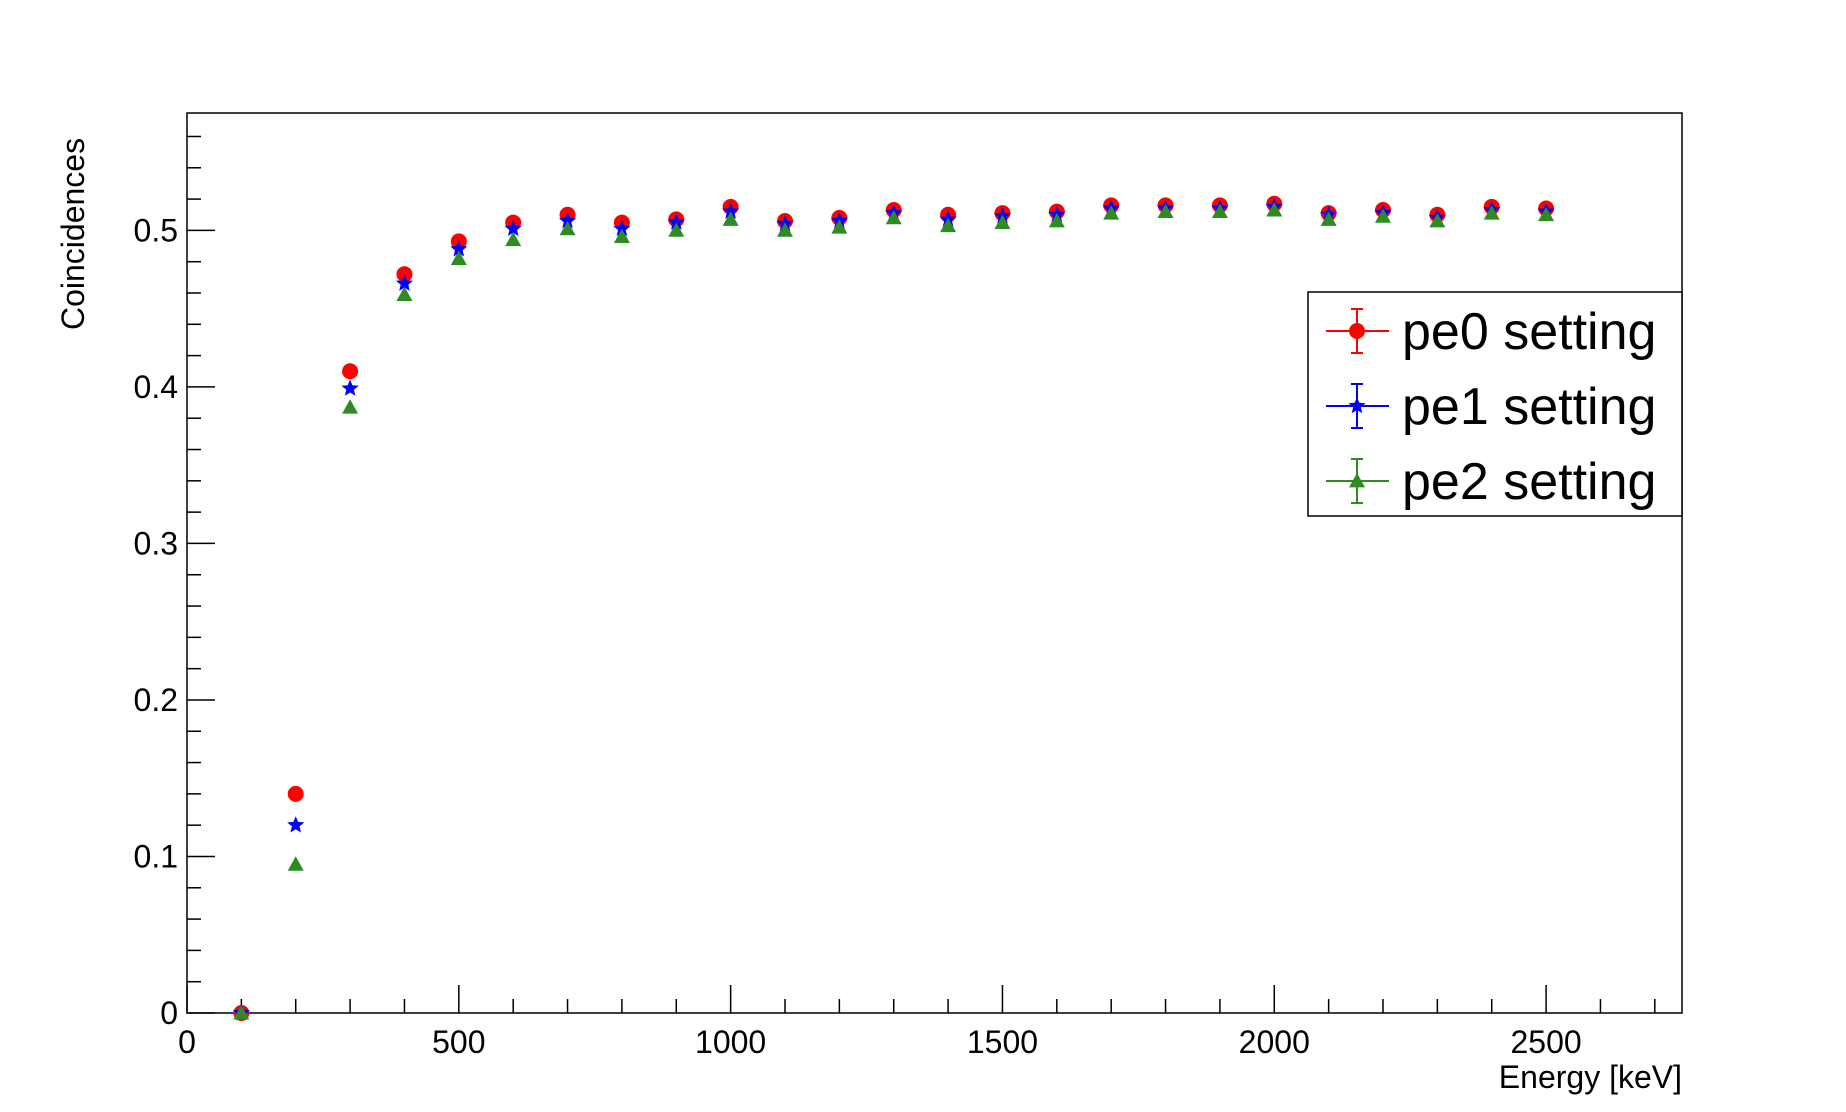  I want to click on x-tick-label: 0, so click(187, 1042).